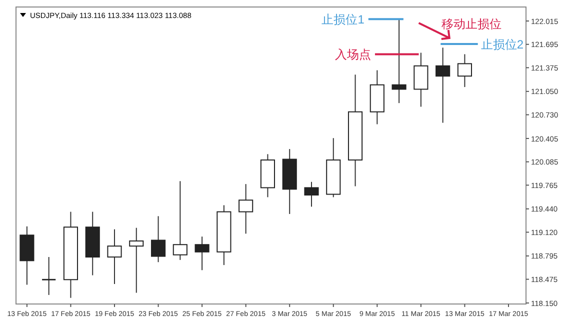  I want to click on ref-line-label: 止损位1, so click(343, 19).